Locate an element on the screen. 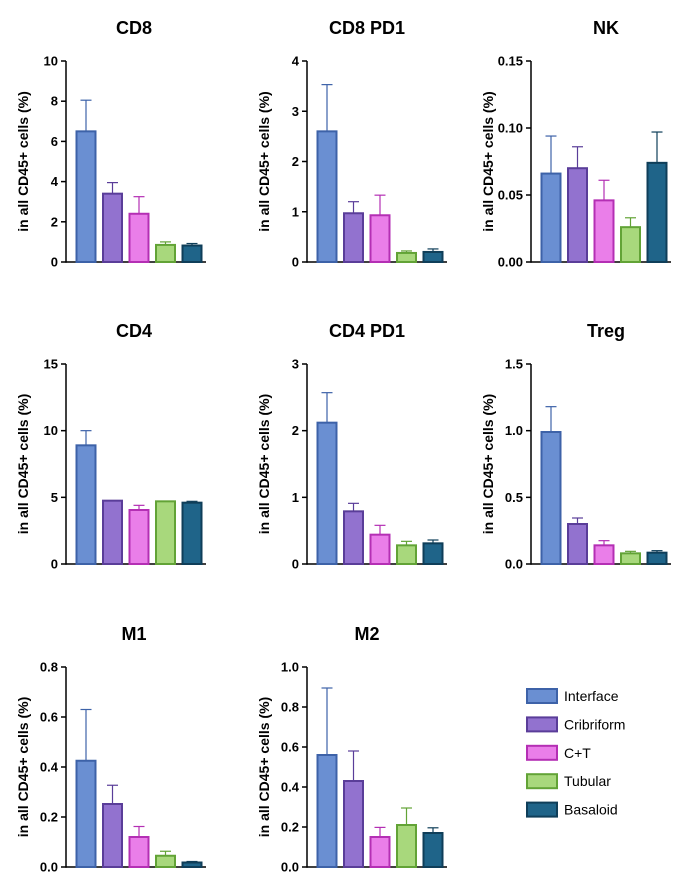 This screenshot has height=881, width=685. chart-title: CD4 is located at coordinates (134, 331).